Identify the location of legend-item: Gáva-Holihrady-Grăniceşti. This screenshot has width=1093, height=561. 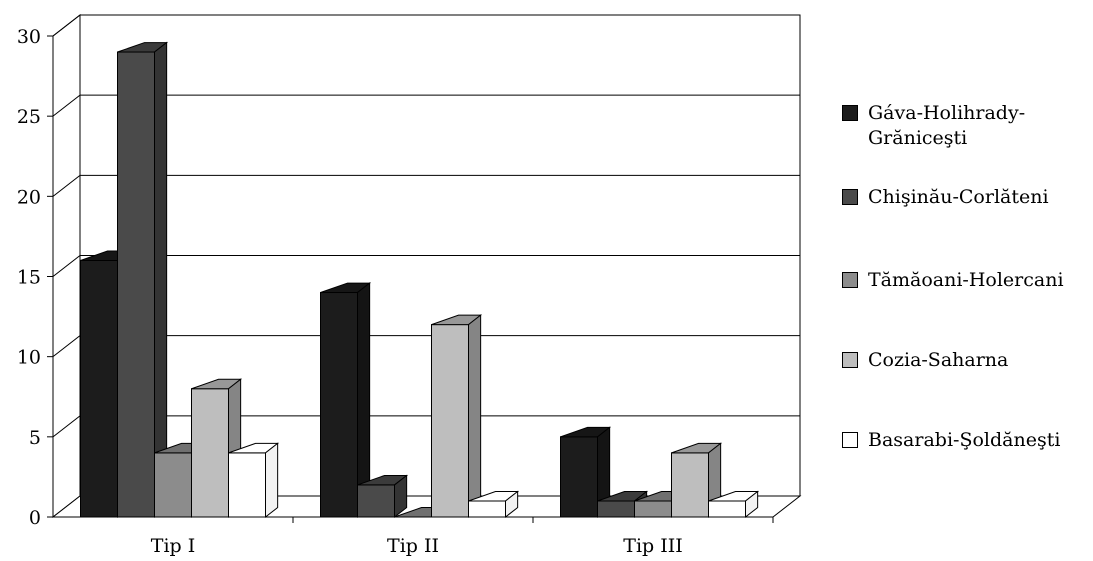
(940, 126).